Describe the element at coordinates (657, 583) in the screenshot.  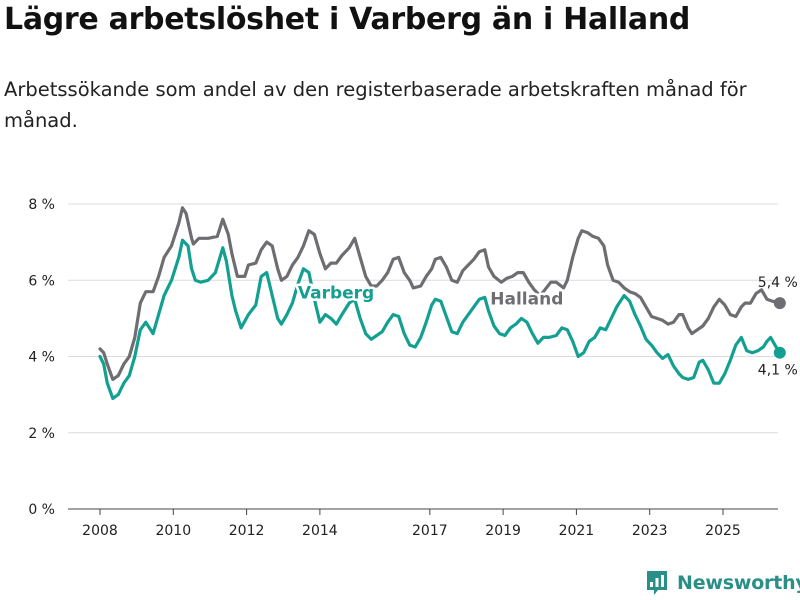
I see `newsworthy-logo-icon` at that location.